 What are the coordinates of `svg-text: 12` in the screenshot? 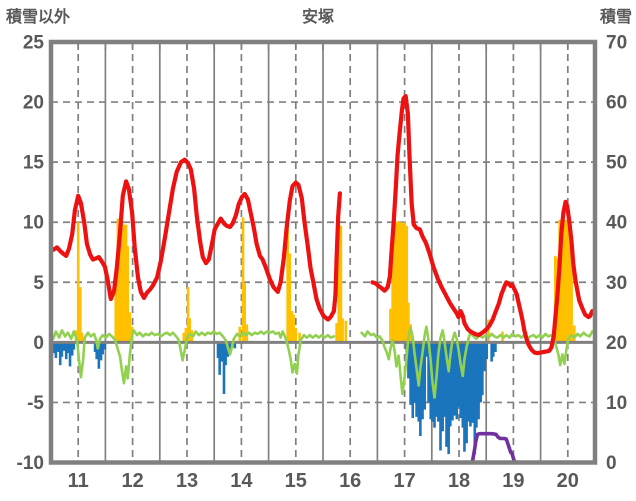 It's located at (132, 481).